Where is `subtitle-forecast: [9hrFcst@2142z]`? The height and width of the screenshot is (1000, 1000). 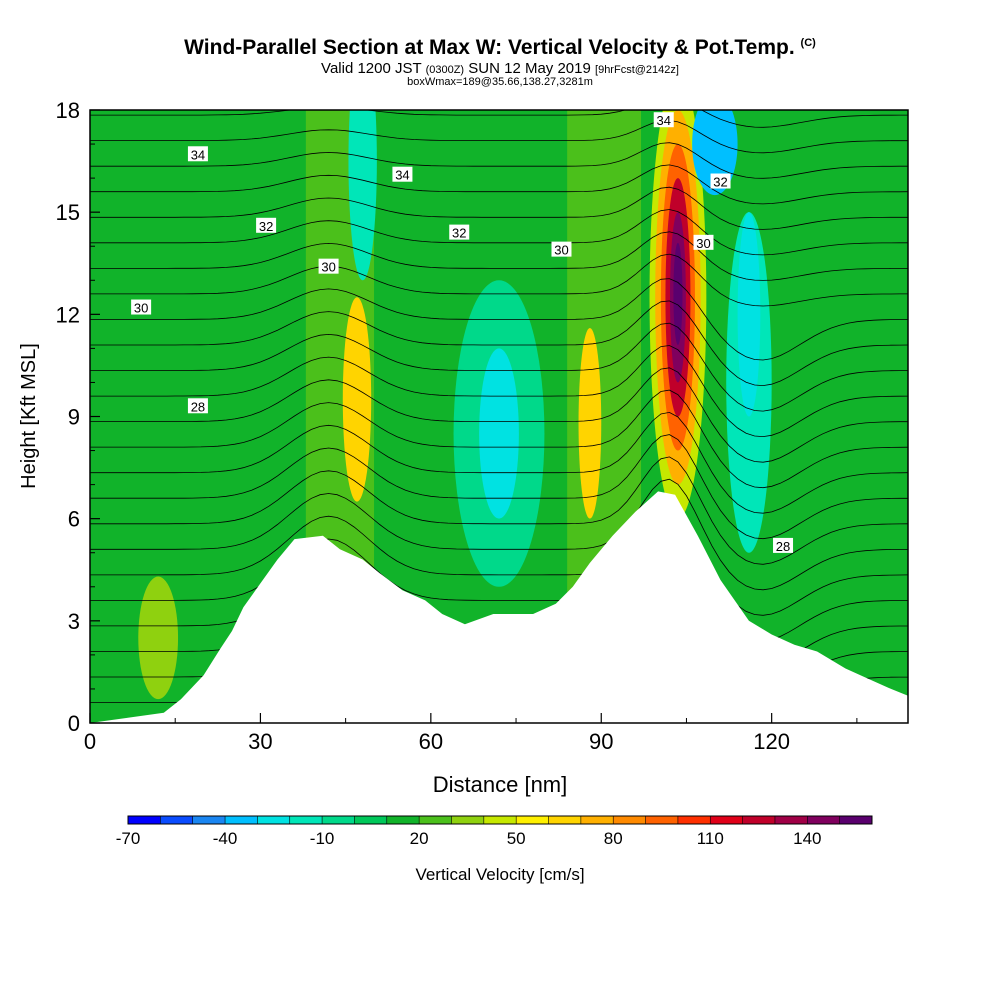
subtitle-forecast: [9hrFcst@2142z] is located at coordinates (637, 70).